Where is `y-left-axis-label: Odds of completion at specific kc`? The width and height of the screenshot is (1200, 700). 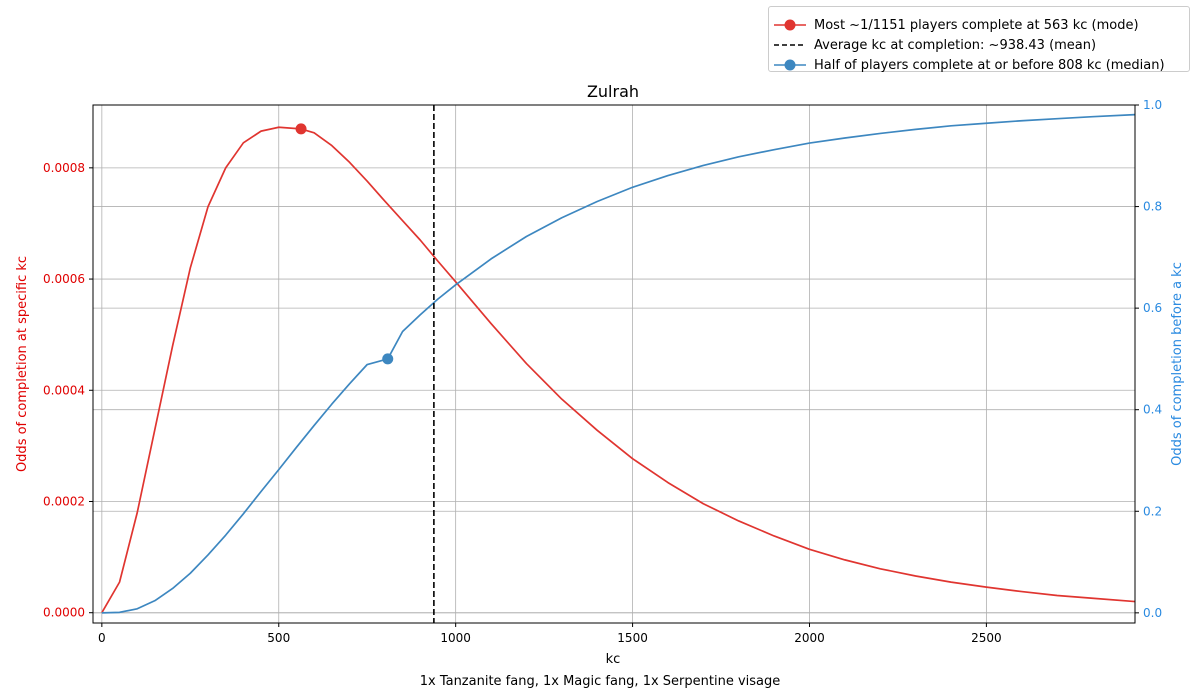 y-left-axis-label: Odds of completion at specific kc is located at coordinates (22, 364).